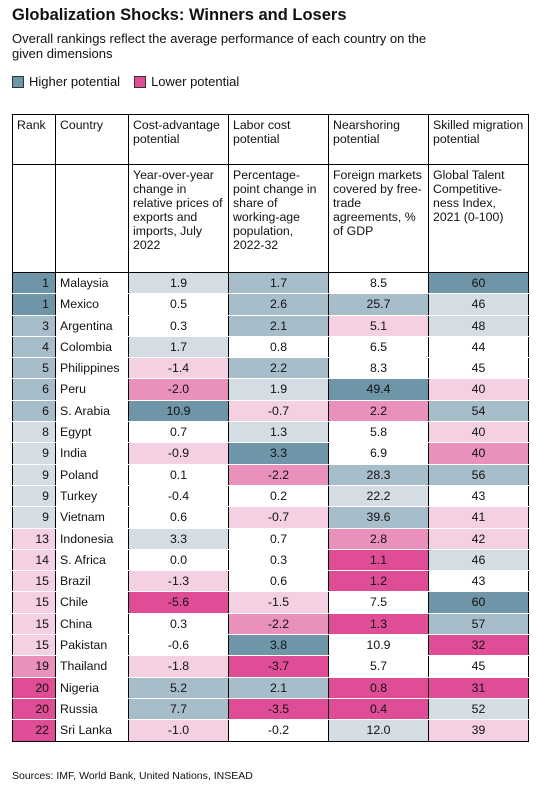 This screenshot has height=791, width=549. I want to click on value-cell: 5.7, so click(378, 666).